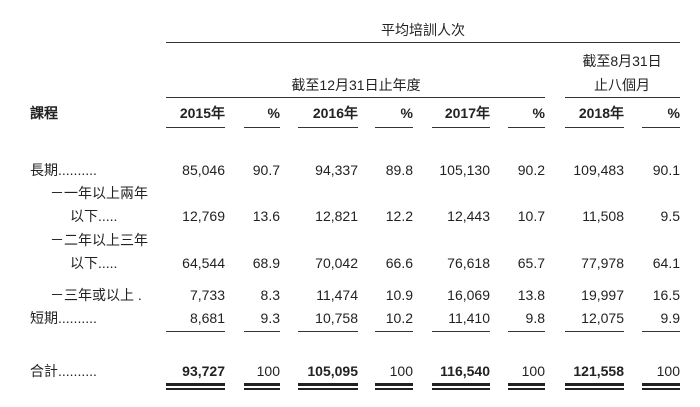 This screenshot has height=407, width=700. Describe the element at coordinates (335, 113) in the screenshot. I see `column-header: 2016年` at that location.